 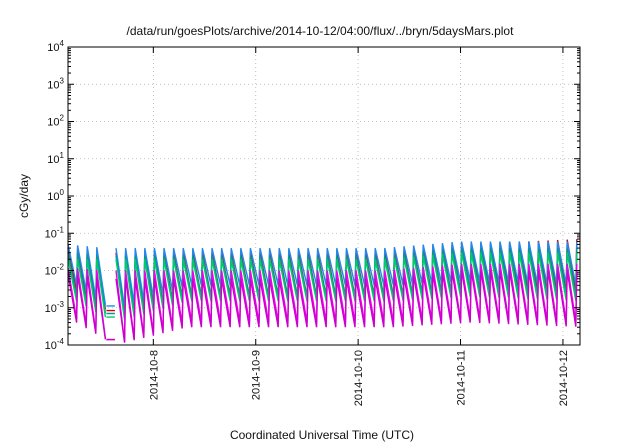 I want to click on y-tick-label: 10⁰, so click(x=55, y=195).